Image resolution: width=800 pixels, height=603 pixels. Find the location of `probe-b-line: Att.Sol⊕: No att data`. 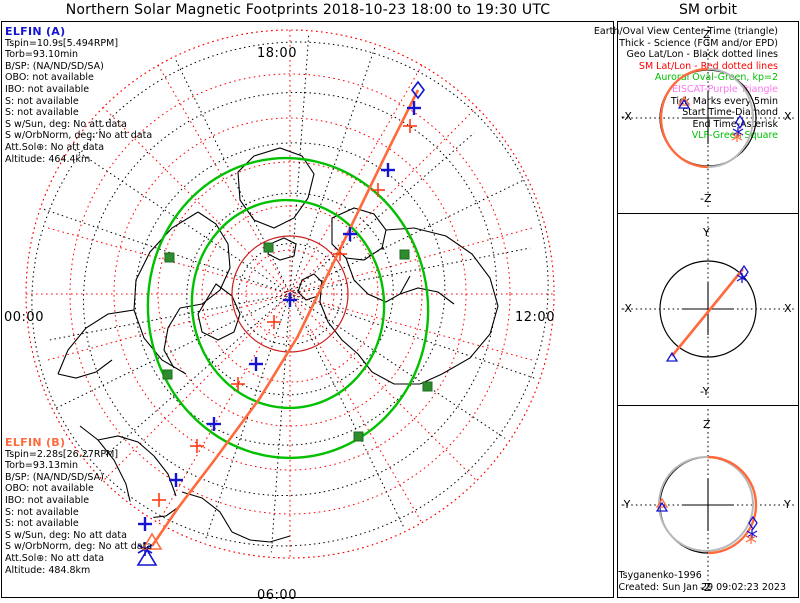

probe-b-line: Att.Sol⊕: No att data is located at coordinates (55, 558).